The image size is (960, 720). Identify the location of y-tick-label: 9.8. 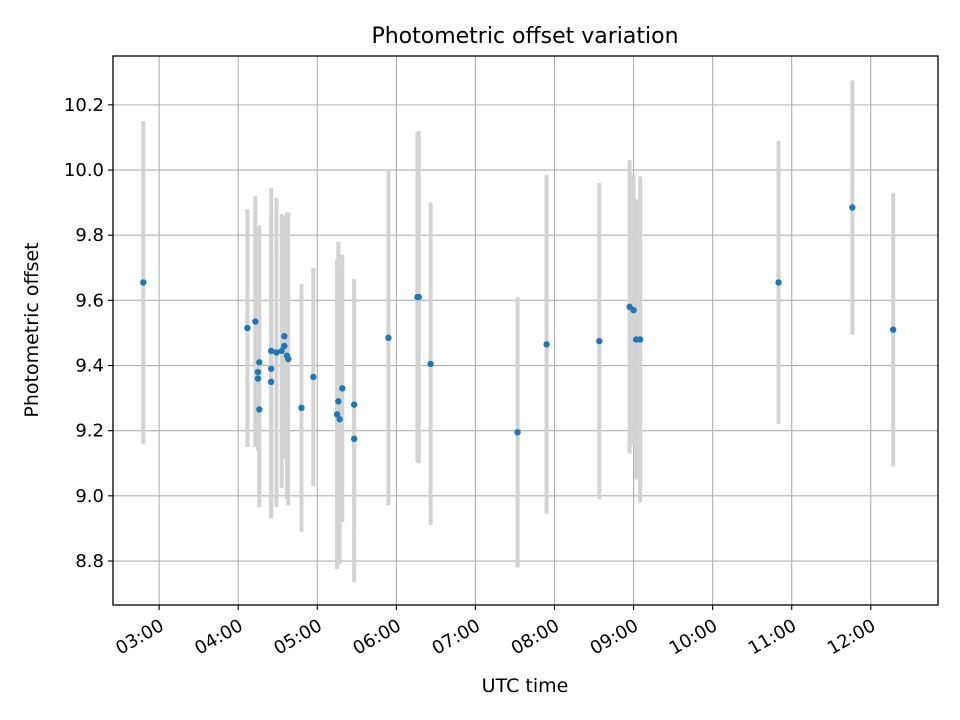
(89, 235).